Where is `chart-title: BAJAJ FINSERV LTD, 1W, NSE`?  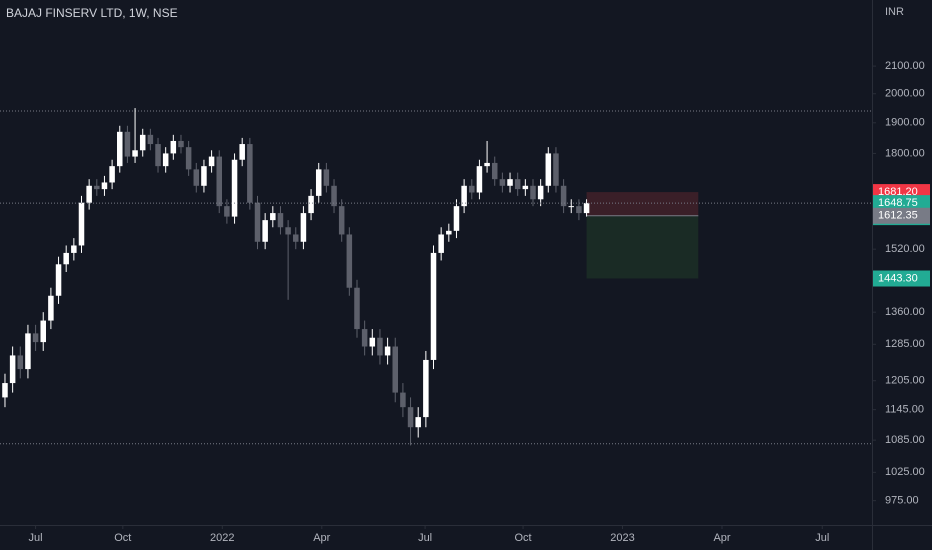
chart-title: BAJAJ FINSERV LTD, 1W, NSE is located at coordinates (92, 13).